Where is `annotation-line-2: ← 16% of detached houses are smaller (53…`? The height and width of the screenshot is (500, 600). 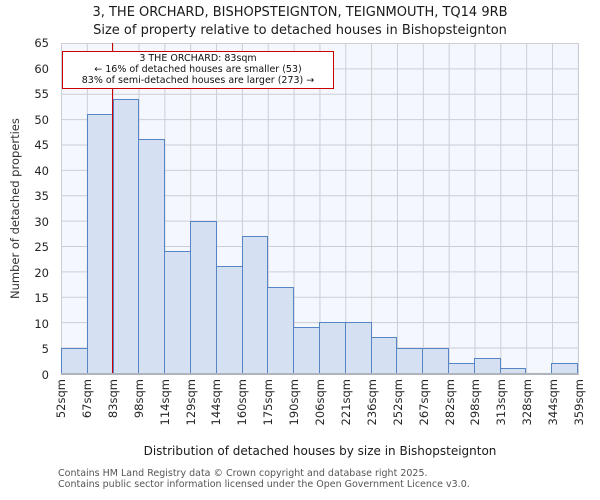 annotation-line-2: ← 16% of detached houses are smaller (53… is located at coordinates (198, 70).